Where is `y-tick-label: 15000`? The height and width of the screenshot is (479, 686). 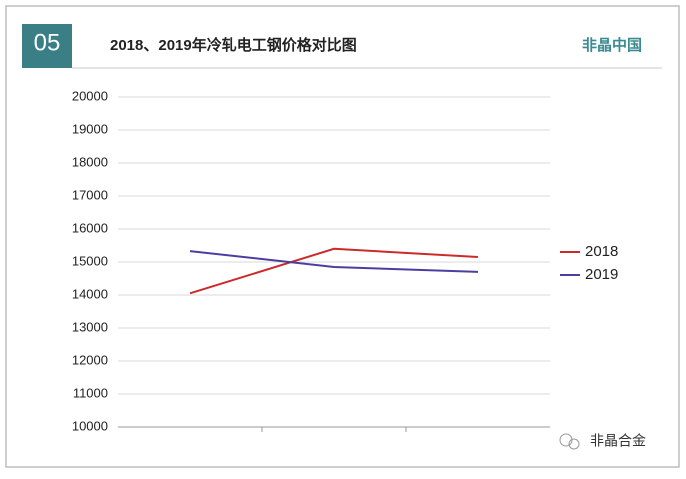 y-tick-label: 15000 is located at coordinates (90, 260).